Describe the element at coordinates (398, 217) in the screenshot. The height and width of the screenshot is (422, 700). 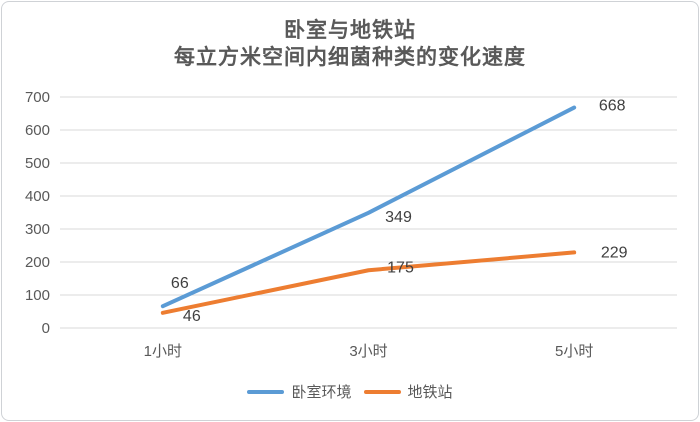
I see `data-label-bedroom: 349` at that location.